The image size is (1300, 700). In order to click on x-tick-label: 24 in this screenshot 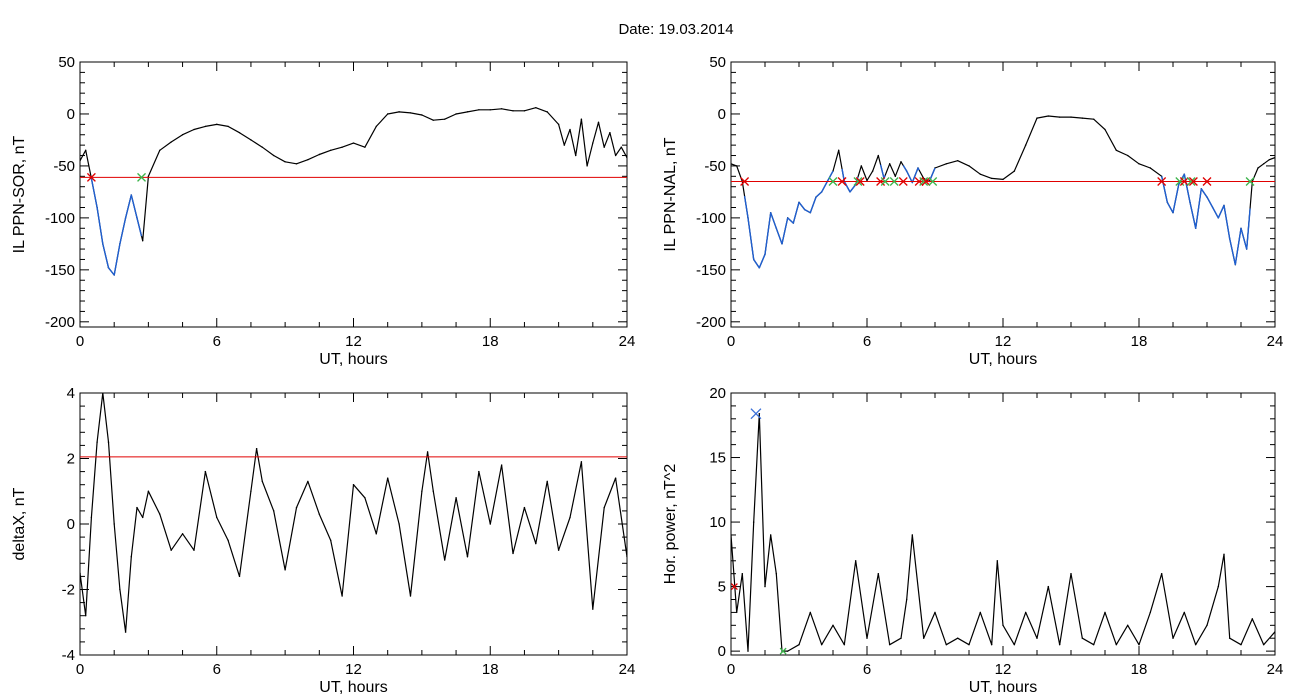, I will do `click(1275, 341)`.